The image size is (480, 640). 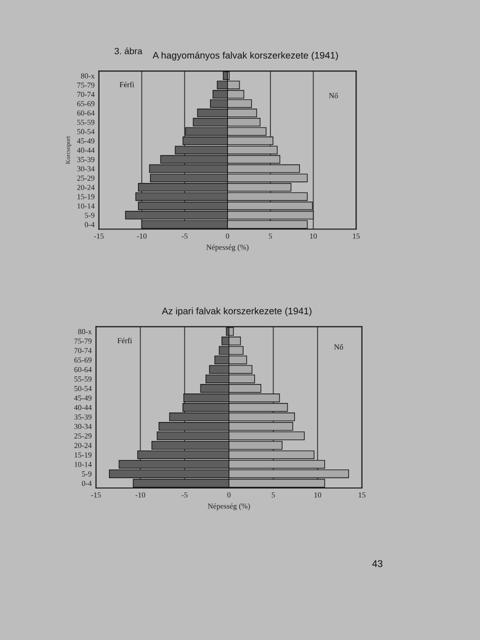 I want to click on chart-title: A hagyományos falvak korszerkezete (1941), so click(x=245, y=56).